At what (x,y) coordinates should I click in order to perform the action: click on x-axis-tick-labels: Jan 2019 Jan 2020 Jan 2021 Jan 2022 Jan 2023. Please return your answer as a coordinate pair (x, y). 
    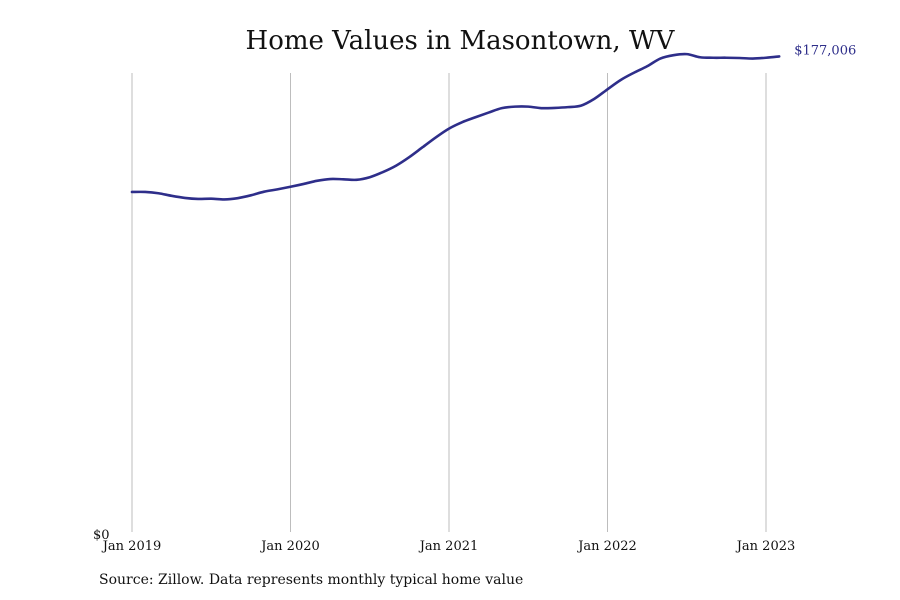
    Looking at the image, I should click on (448, 546).